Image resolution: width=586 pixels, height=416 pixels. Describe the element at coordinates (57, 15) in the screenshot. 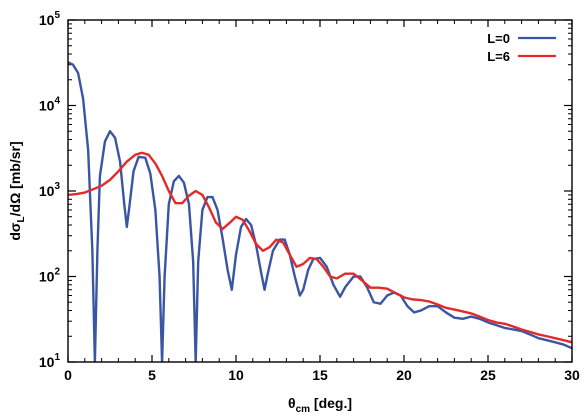

I see `y-tick-exponent: 5` at that location.